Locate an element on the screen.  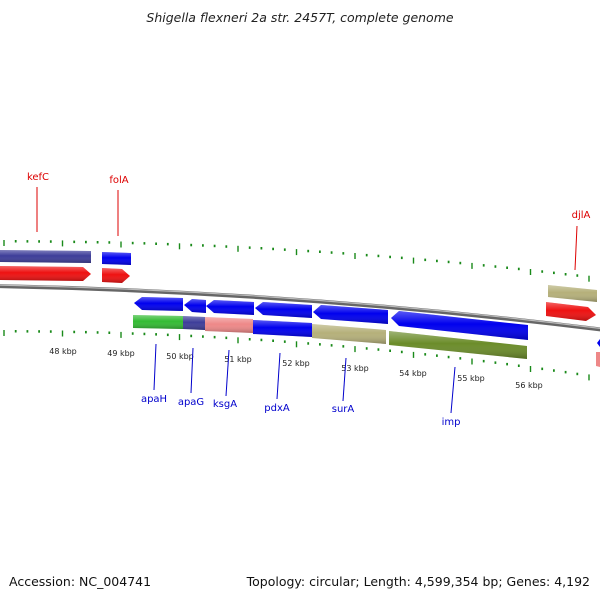
imp-gene is located at coordinates (458, 335).